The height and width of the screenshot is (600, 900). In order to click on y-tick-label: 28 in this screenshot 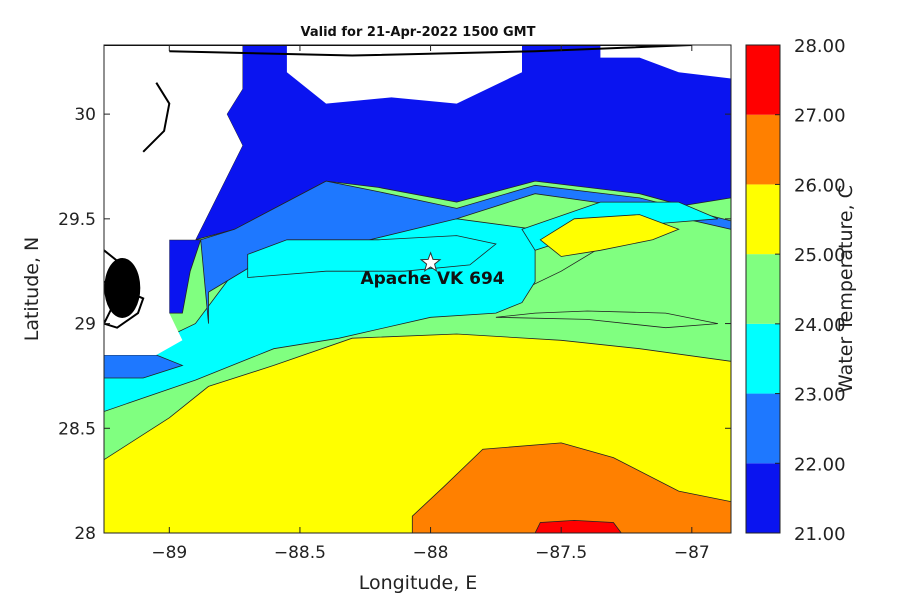, I will do `click(85, 534)`.